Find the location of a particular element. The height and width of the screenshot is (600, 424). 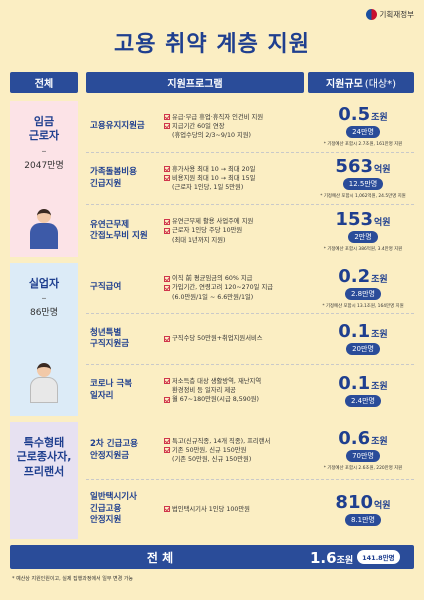

category-name: 실업자 is located at coordinates (44, 283).